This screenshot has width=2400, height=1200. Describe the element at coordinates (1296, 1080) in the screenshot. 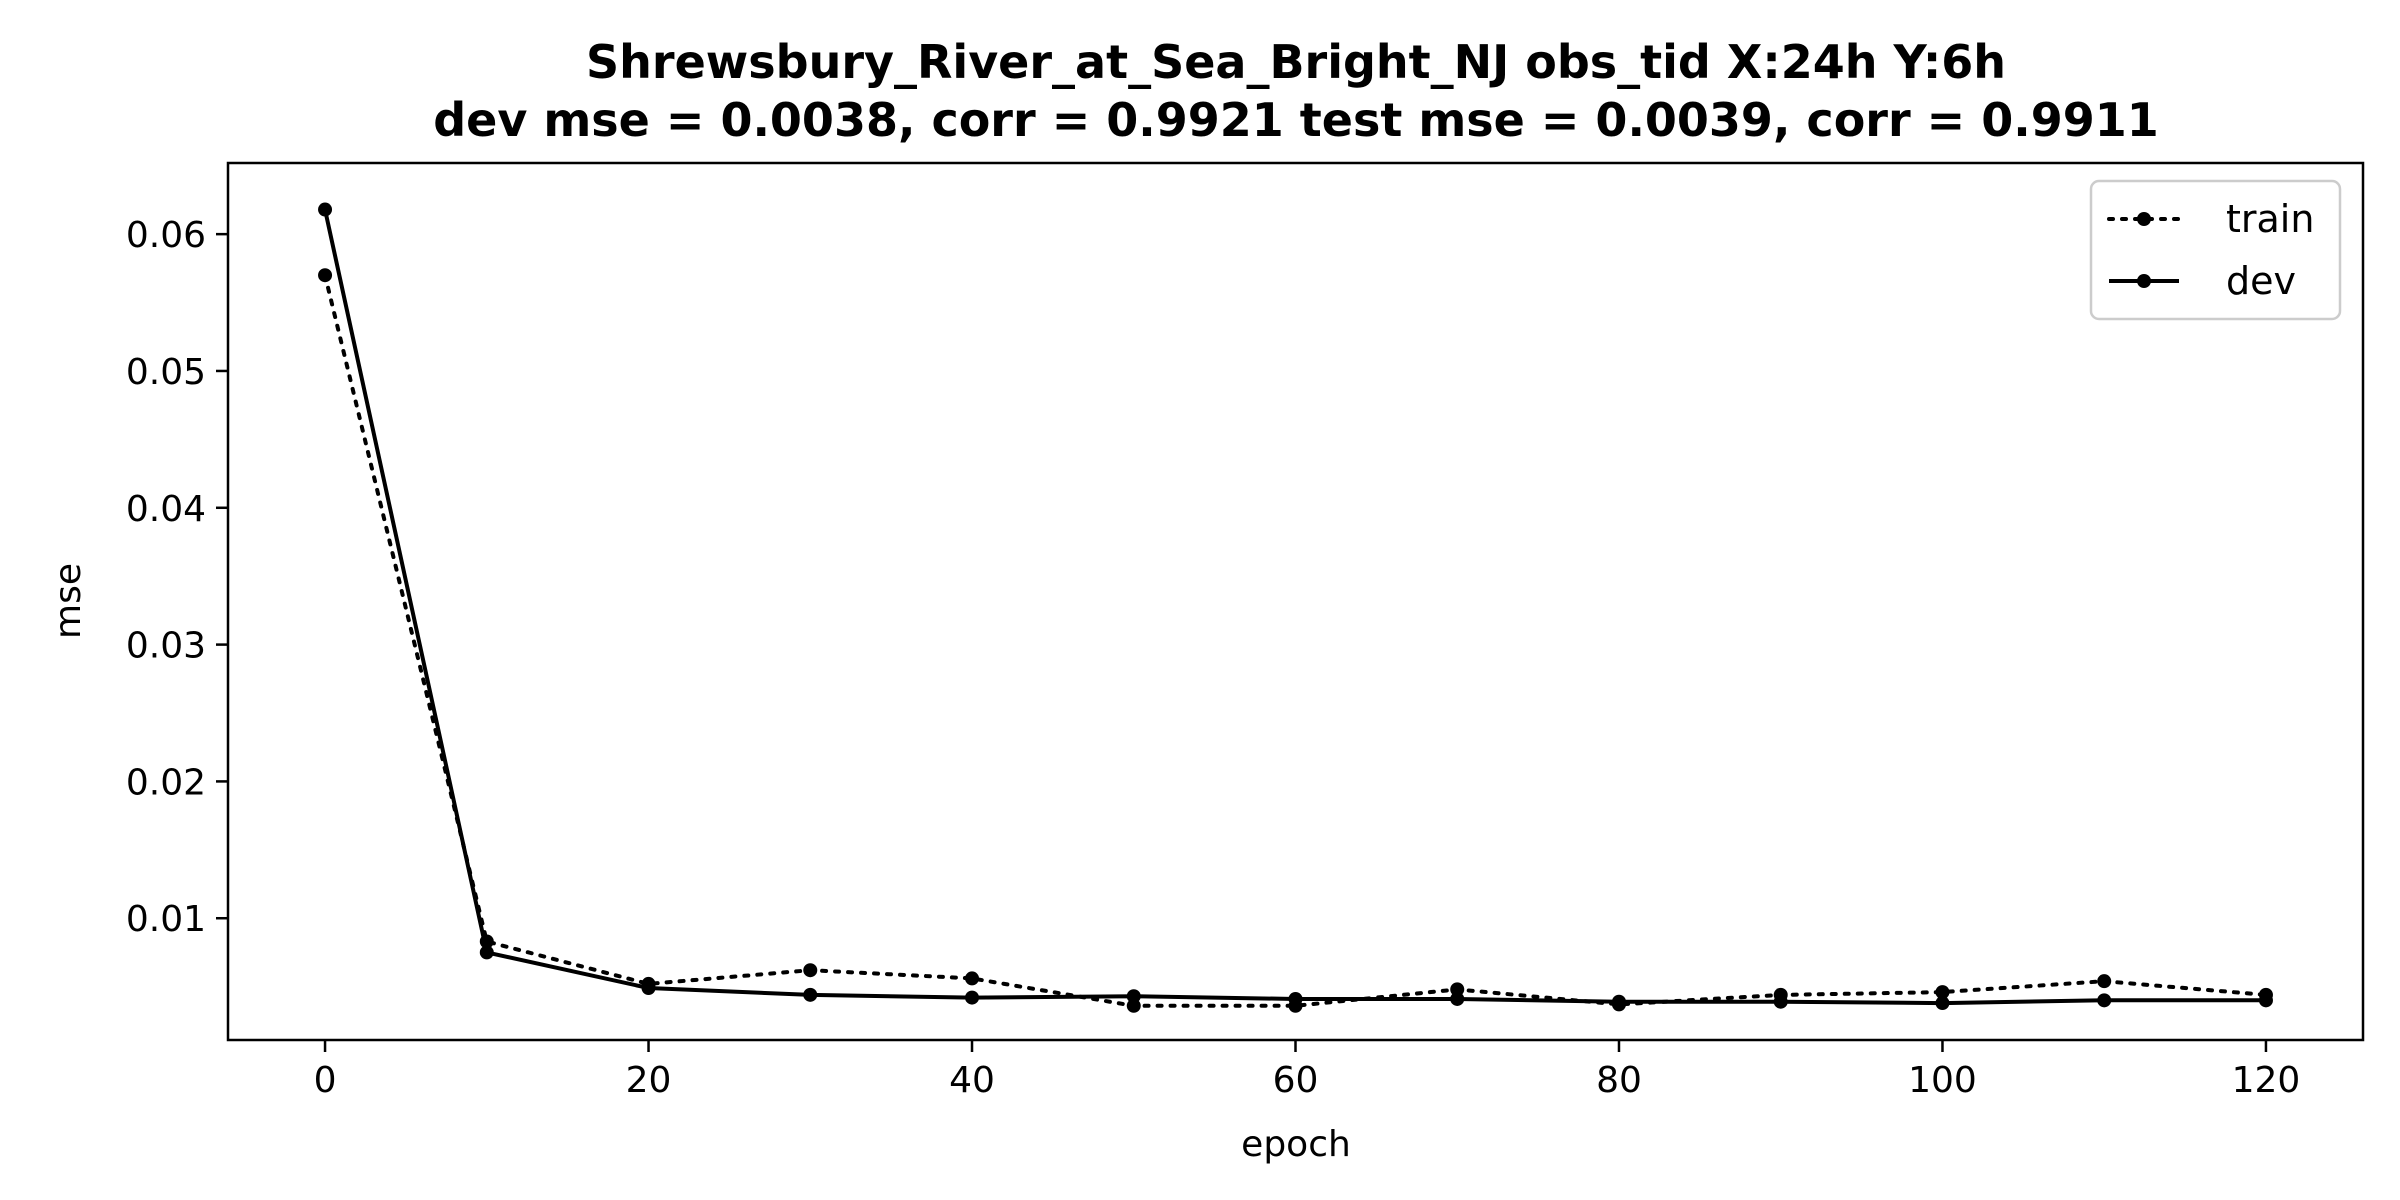

I see `x-tick-label: 60` at that location.